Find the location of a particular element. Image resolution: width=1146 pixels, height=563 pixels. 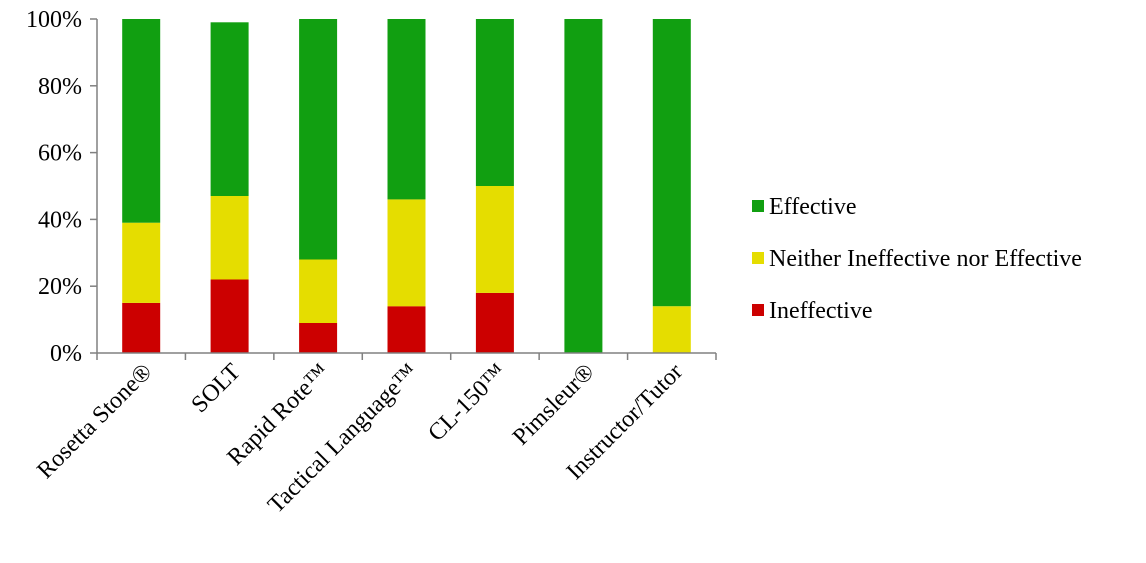

y-tick-label: 0% is located at coordinates (66, 354).